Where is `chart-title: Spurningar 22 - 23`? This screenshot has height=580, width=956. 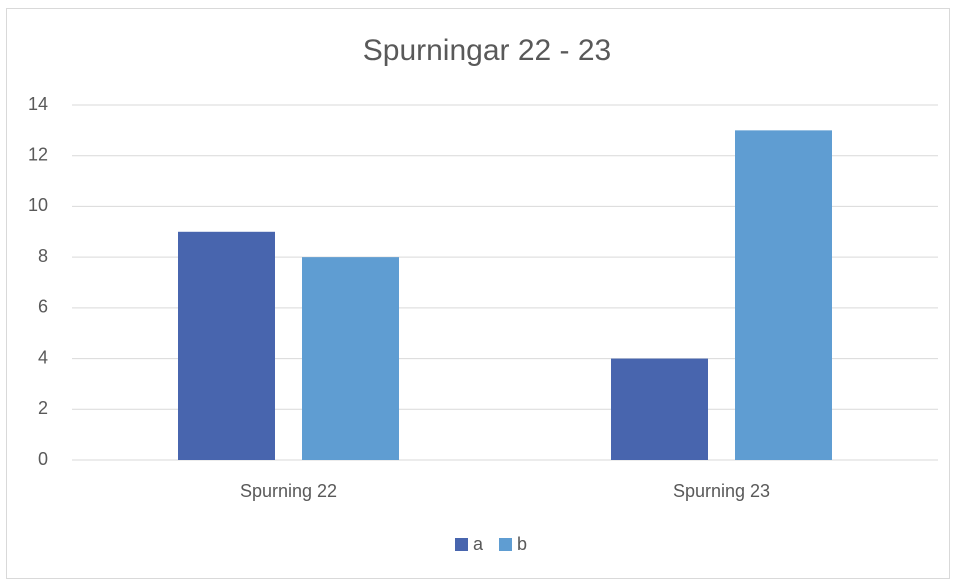 chart-title: Spurningar 22 - 23 is located at coordinates (487, 50).